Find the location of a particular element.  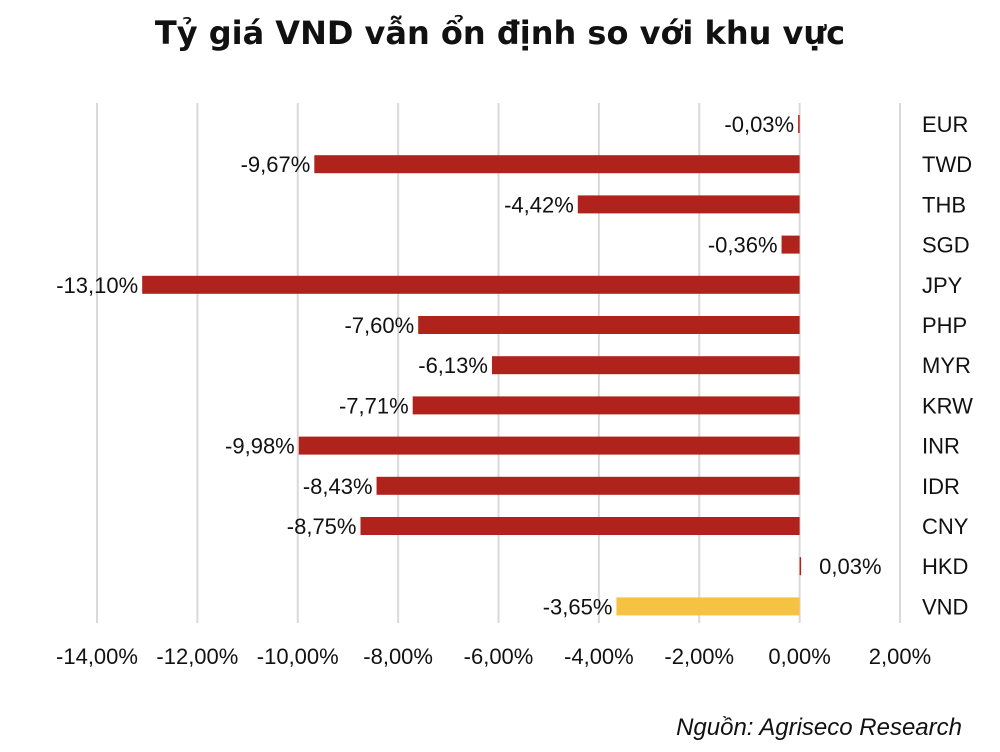

data-label-inr: -9,98% is located at coordinates (260, 446).